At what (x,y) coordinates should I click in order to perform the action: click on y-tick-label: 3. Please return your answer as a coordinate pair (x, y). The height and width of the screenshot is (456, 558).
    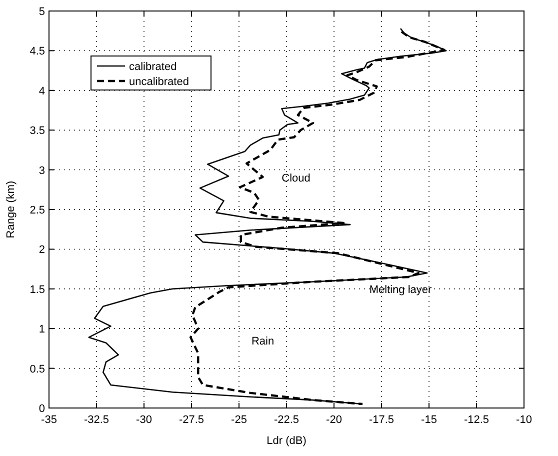
    Looking at the image, I should click on (41, 170).